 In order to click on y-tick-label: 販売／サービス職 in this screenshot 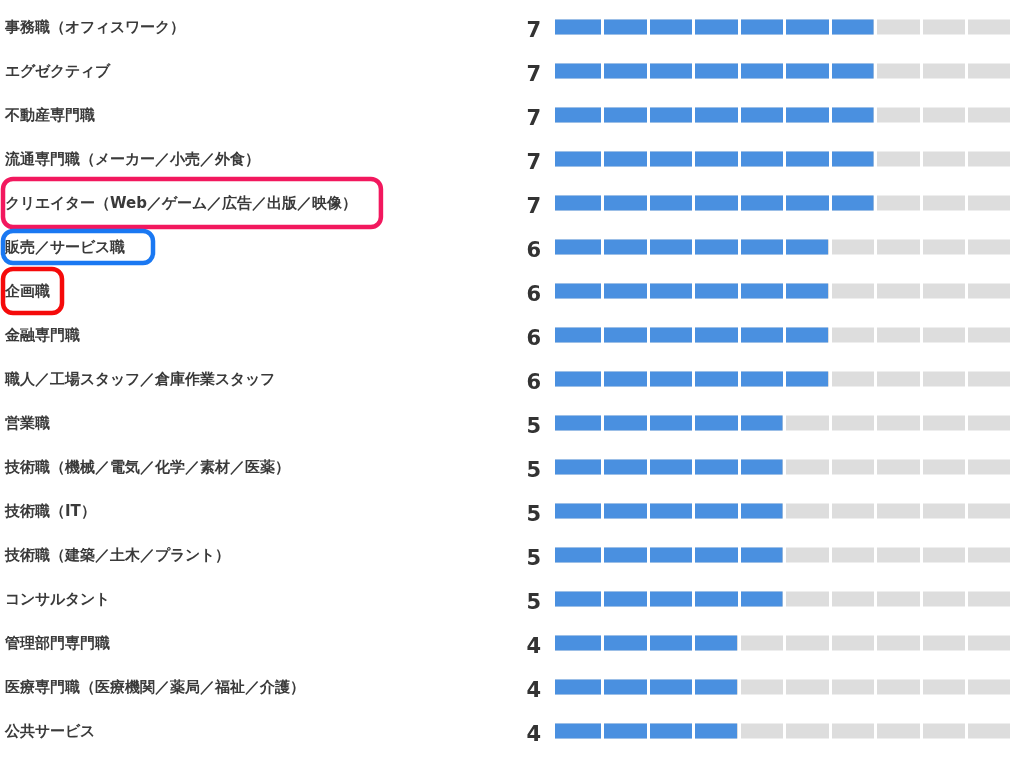, I will do `click(64, 247)`.